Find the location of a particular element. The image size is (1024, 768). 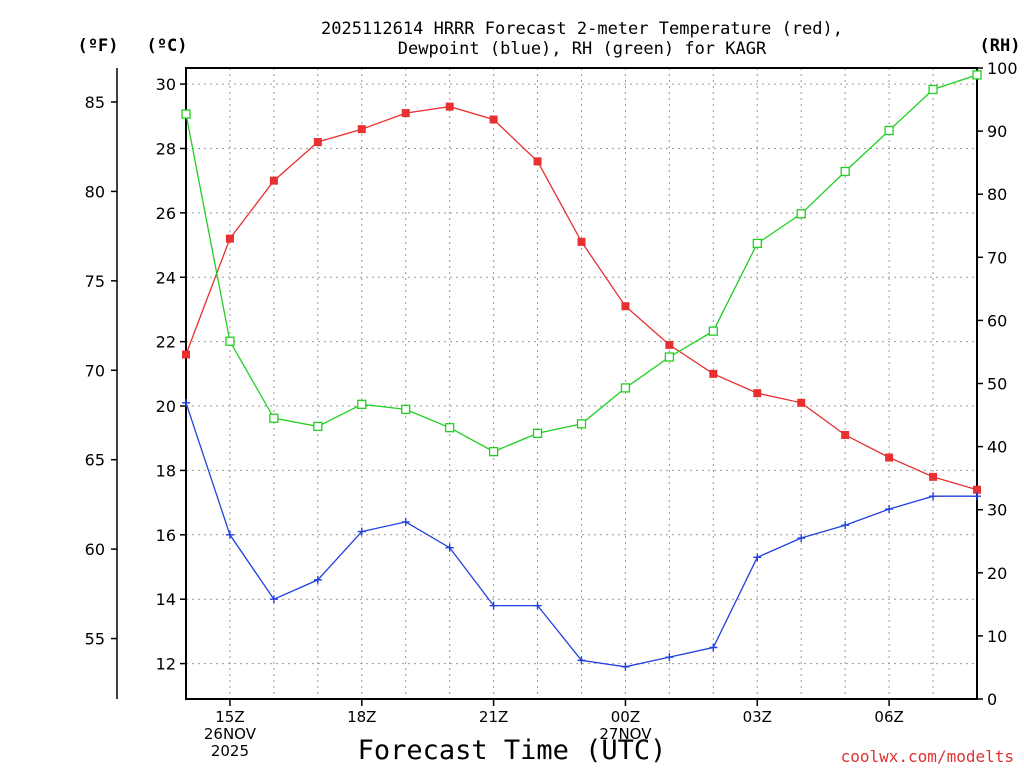

celsius-tick-label: 14 is located at coordinates (166, 599).